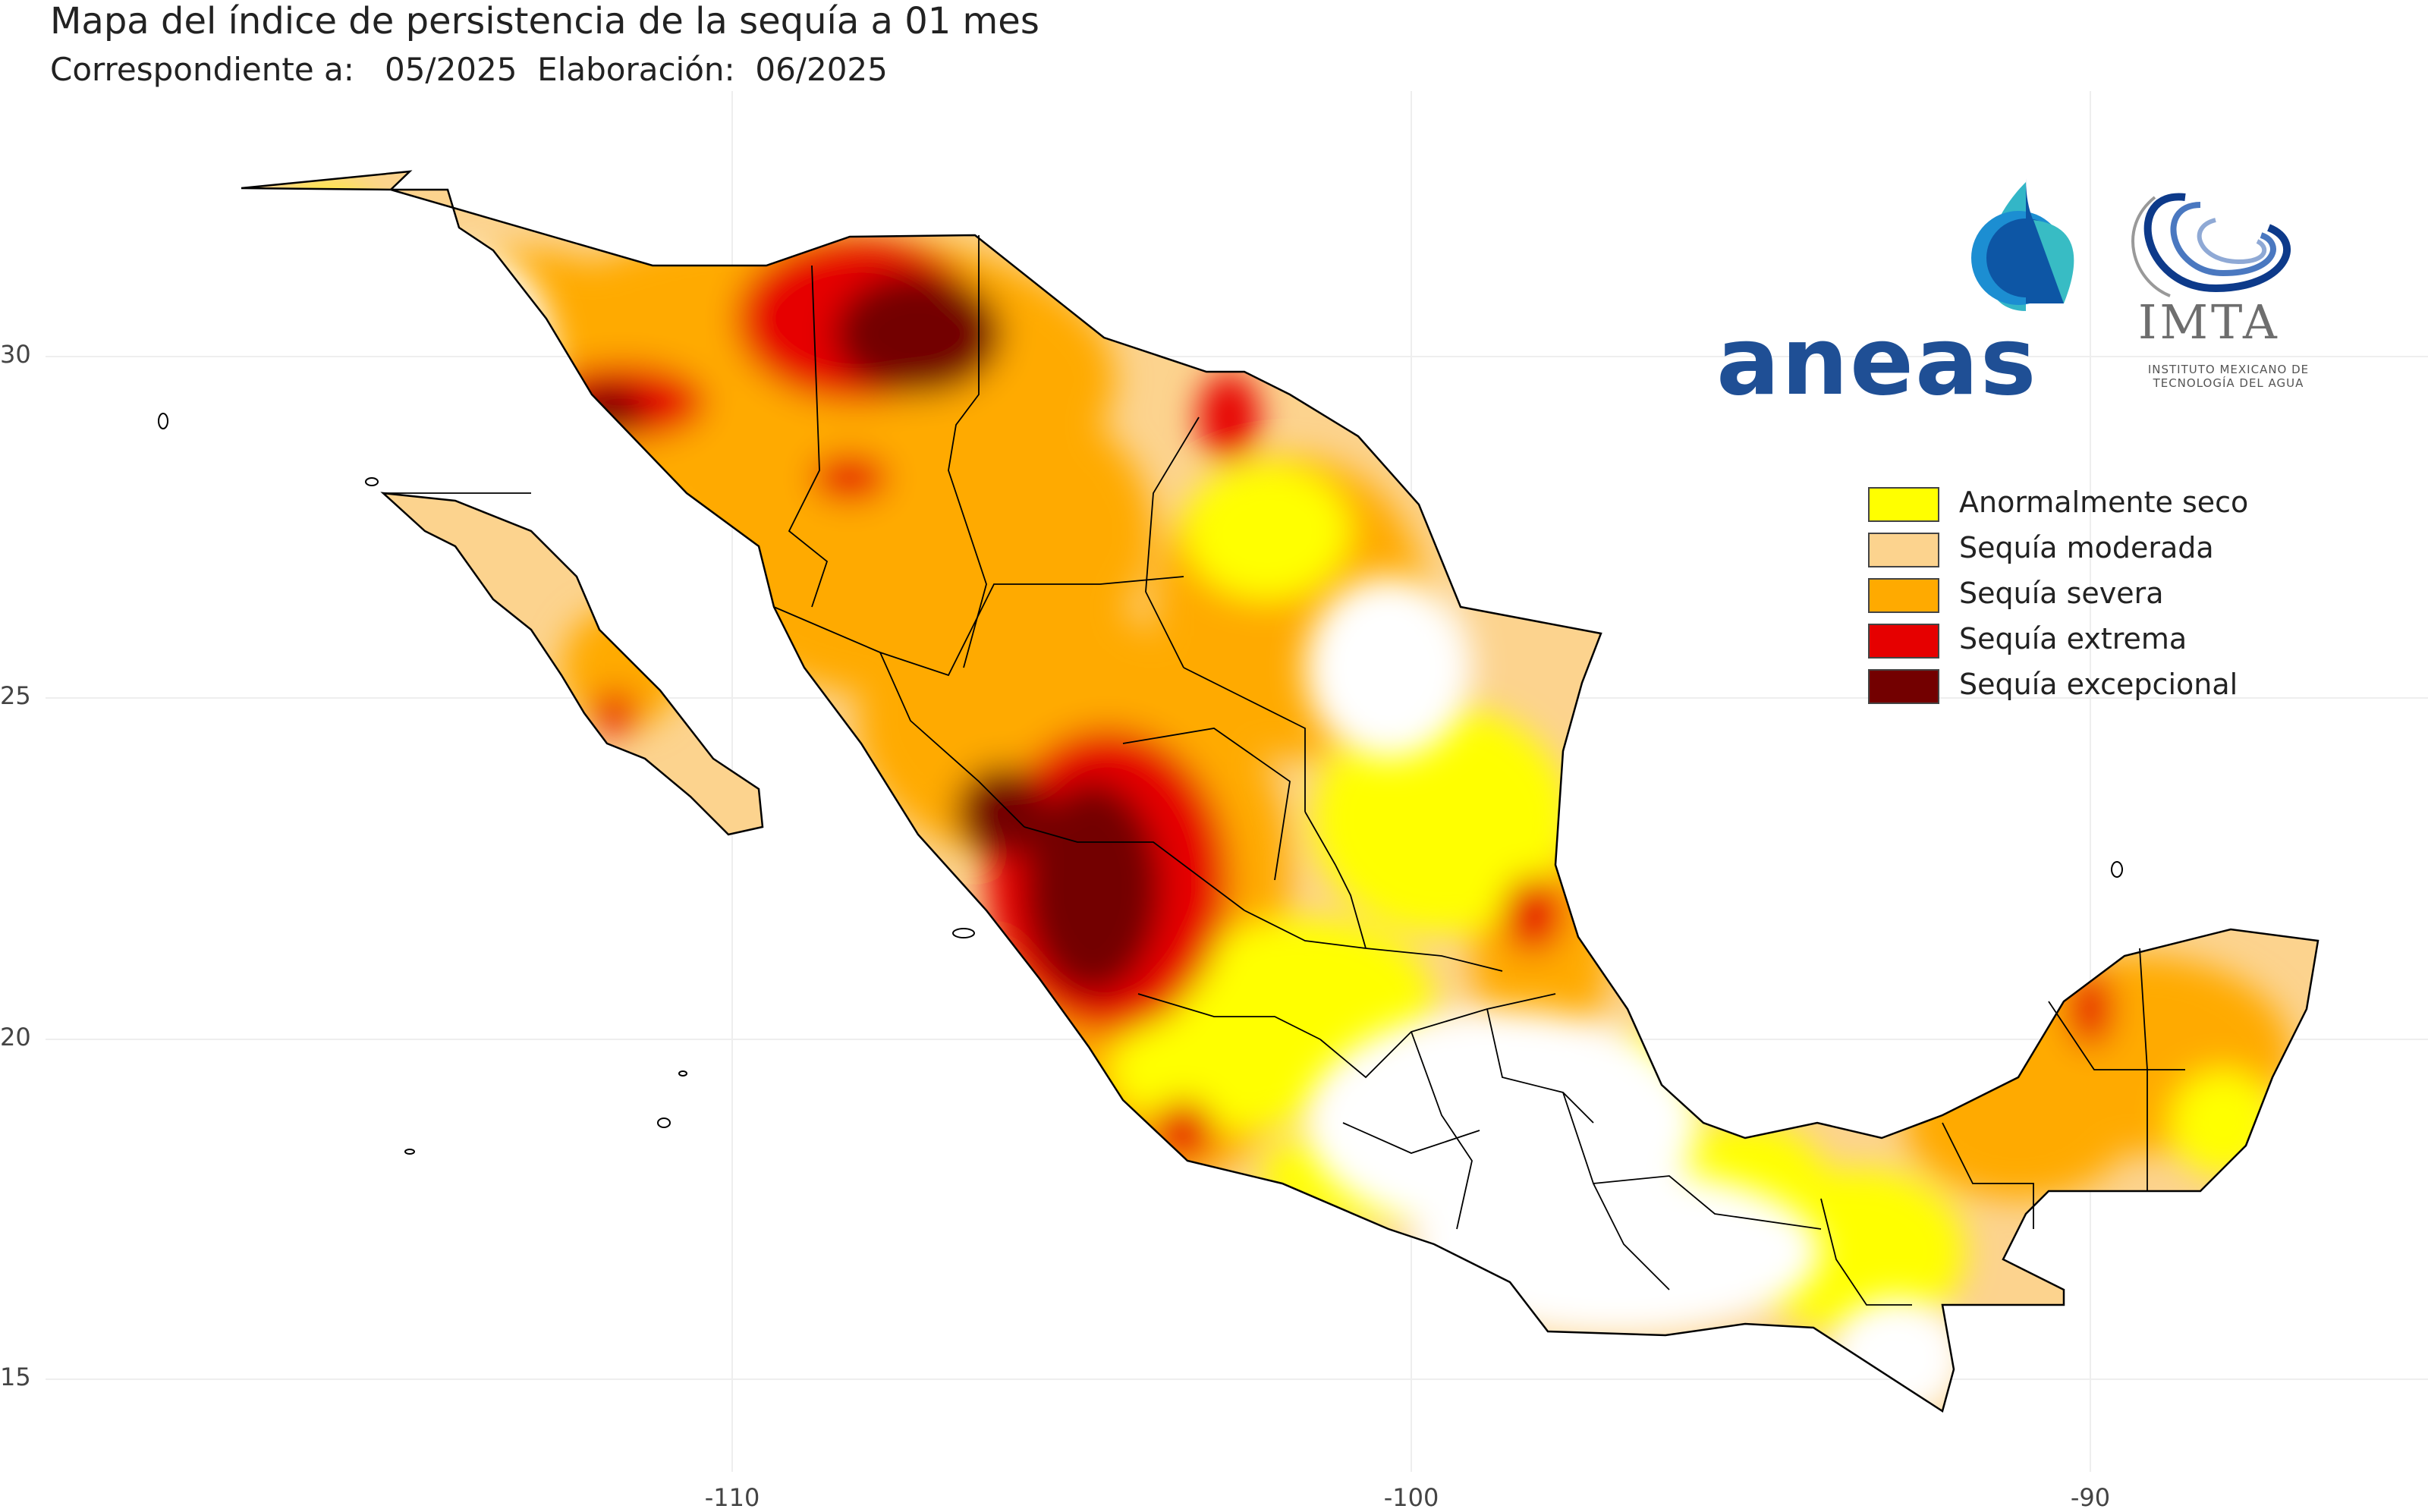  Describe the element at coordinates (1877, 362) in the screenshot. I see `aneas-logo-text: aneas` at that location.